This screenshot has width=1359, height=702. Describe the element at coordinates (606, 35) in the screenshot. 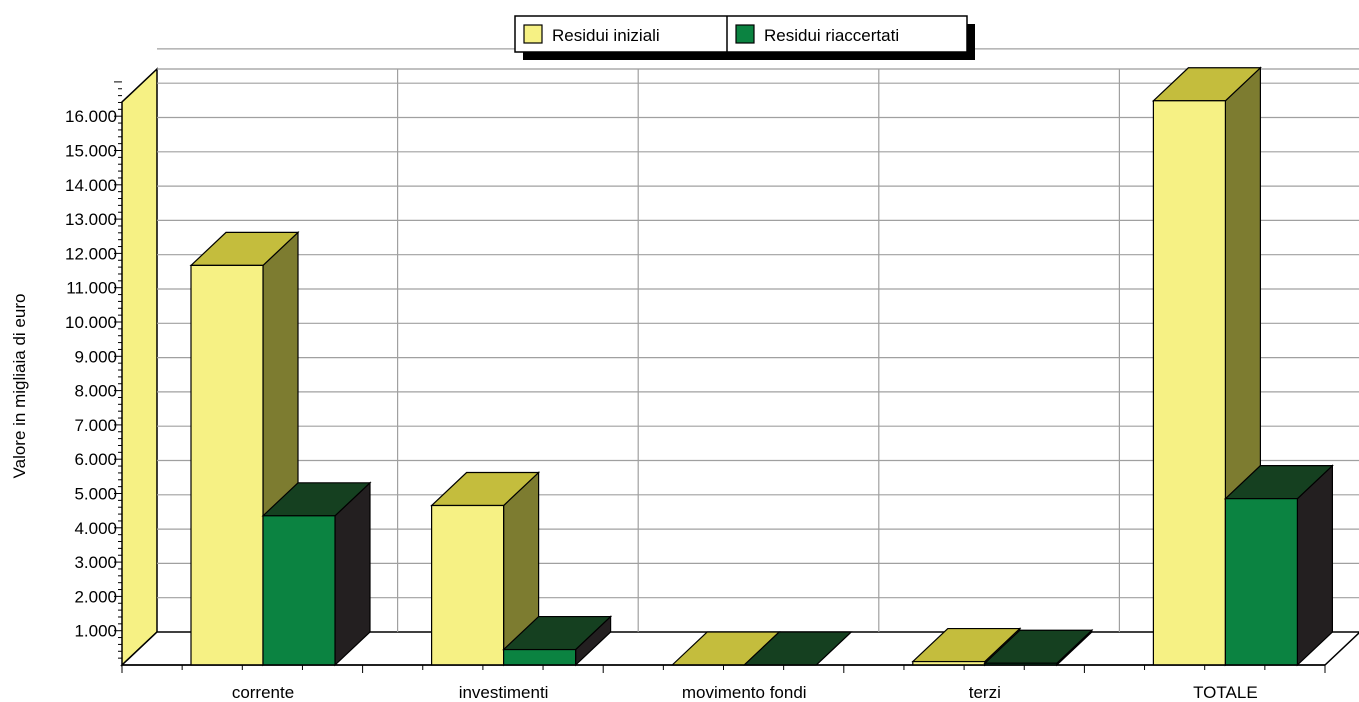

I see `legend-label-residui-iniziali: Residui iniziali` at that location.